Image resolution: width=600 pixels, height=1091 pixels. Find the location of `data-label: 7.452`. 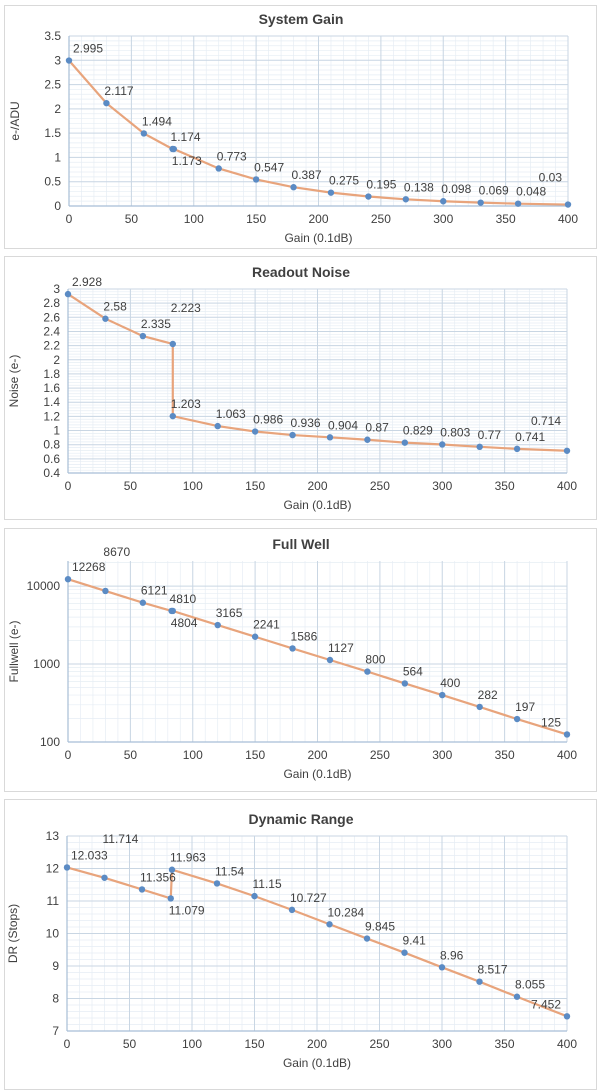

data-label: 7.452 is located at coordinates (546, 1004).